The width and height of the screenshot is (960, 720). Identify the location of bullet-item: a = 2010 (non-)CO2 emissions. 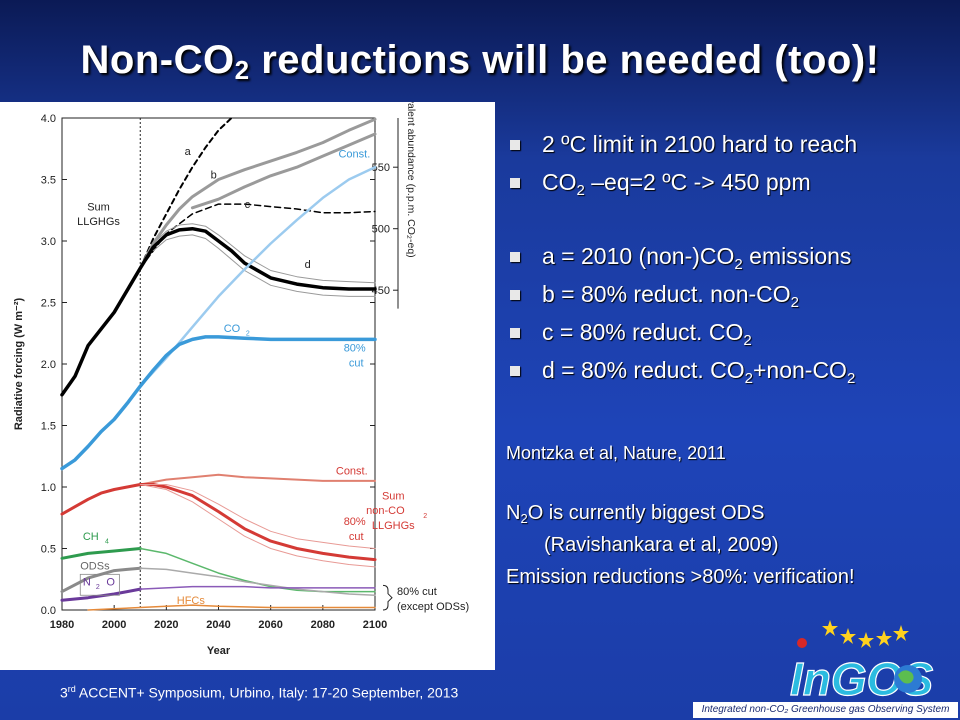
(730, 261).